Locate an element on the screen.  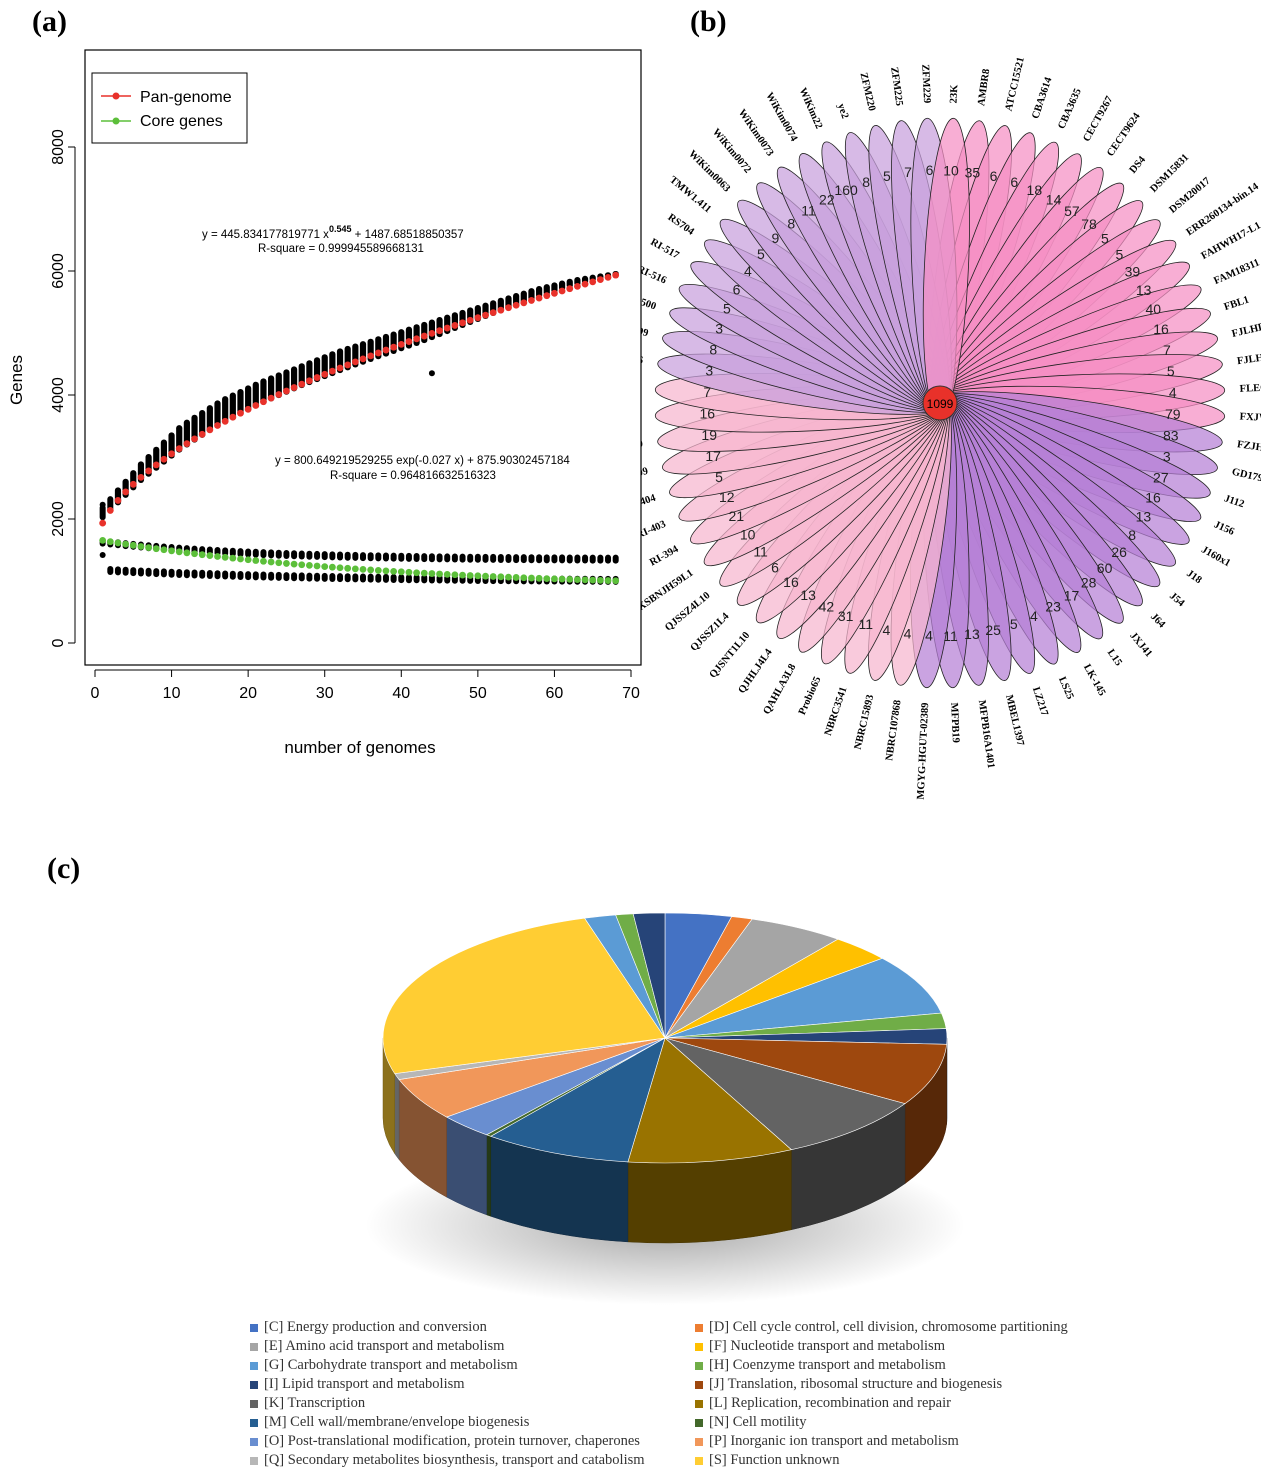
legend-item: [E] Amino acid transport and metabolism is located at coordinates (472, 1346).